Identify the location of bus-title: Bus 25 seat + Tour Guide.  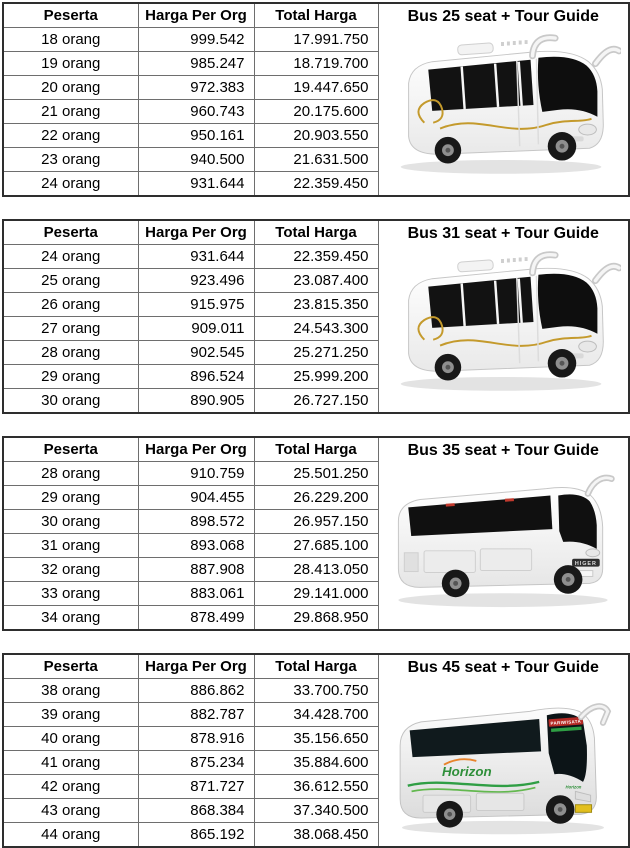
(503, 16).